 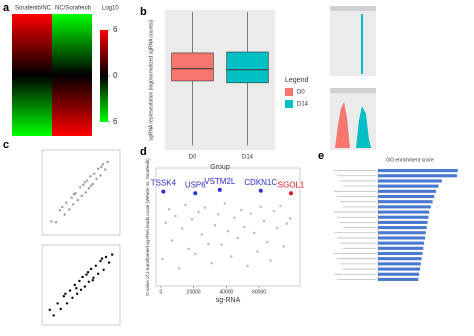 I want to click on heatmap-column, so click(x=32, y=75).